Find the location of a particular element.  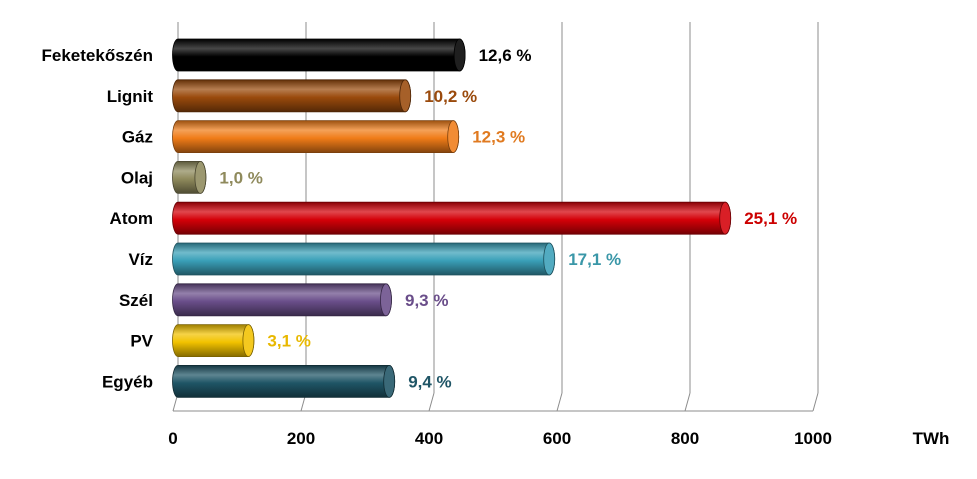

data-label: 10,2 % is located at coordinates (450, 96).